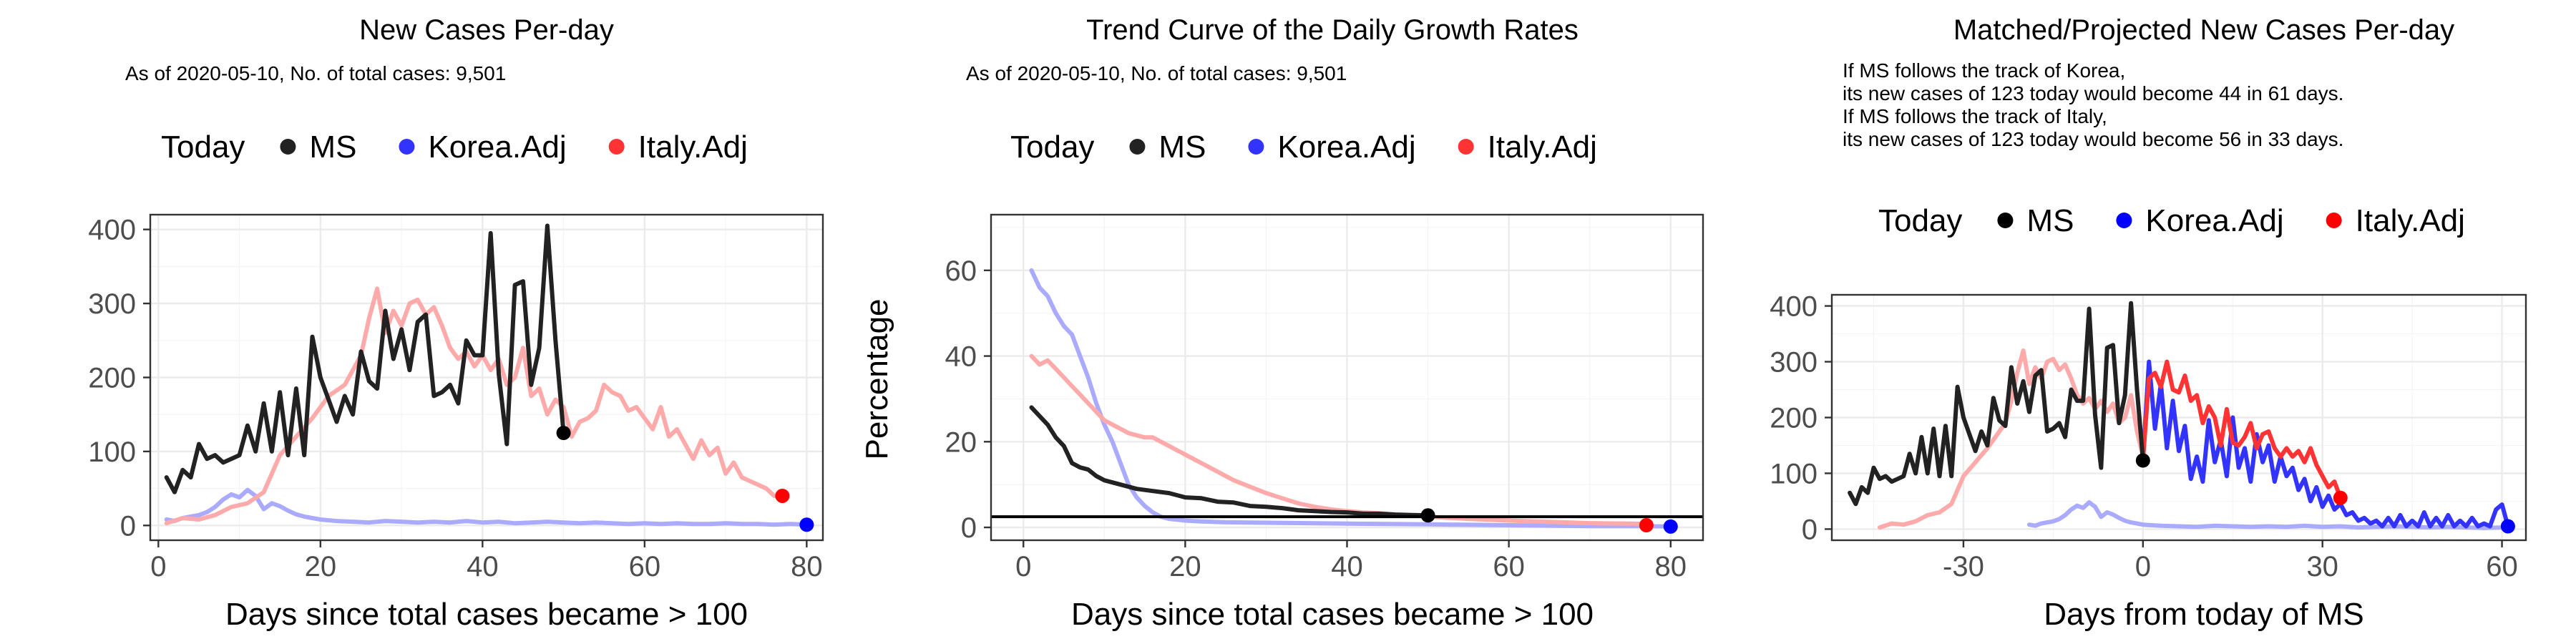 This screenshot has width=2576, height=644. What do you see at coordinates (1984, 70) in the screenshot?
I see `chart-subtitle-line: If MS follows the track of Korea,` at bounding box center [1984, 70].